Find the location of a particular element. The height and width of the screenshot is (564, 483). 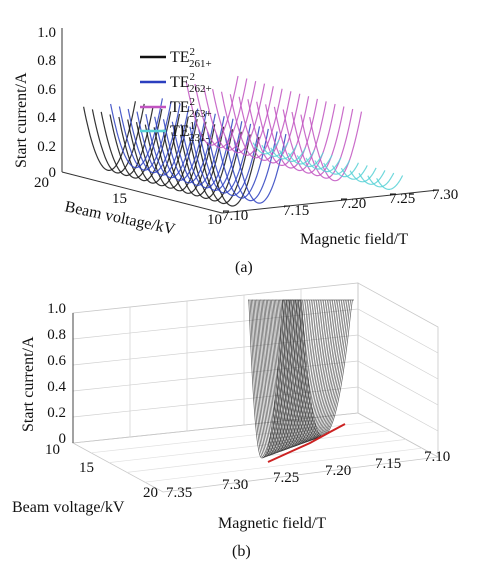

panel-a-y-tick: 15 is located at coordinates (119, 199).